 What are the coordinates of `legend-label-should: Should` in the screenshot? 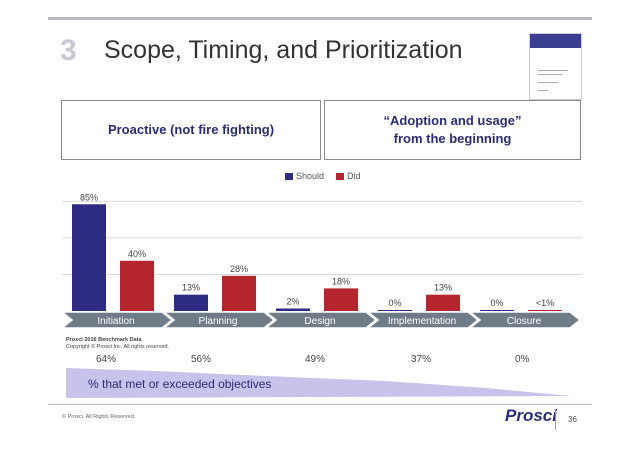 It's located at (310, 176).